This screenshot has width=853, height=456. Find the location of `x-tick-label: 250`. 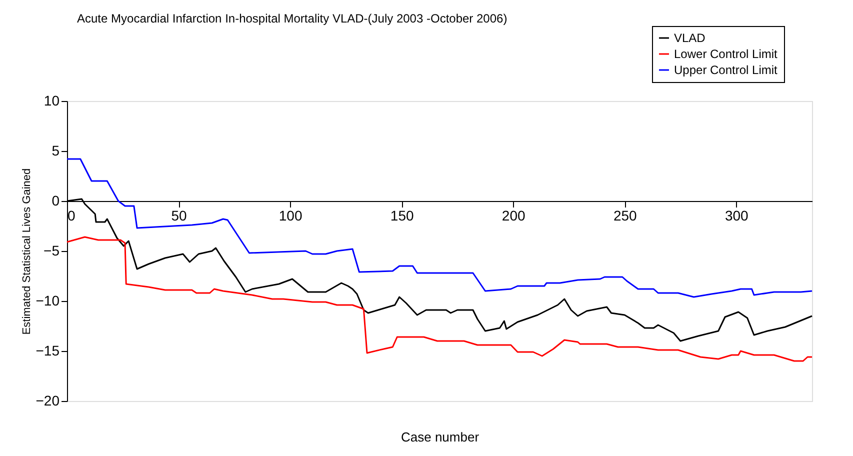

x-tick-label: 250 is located at coordinates (625, 216).